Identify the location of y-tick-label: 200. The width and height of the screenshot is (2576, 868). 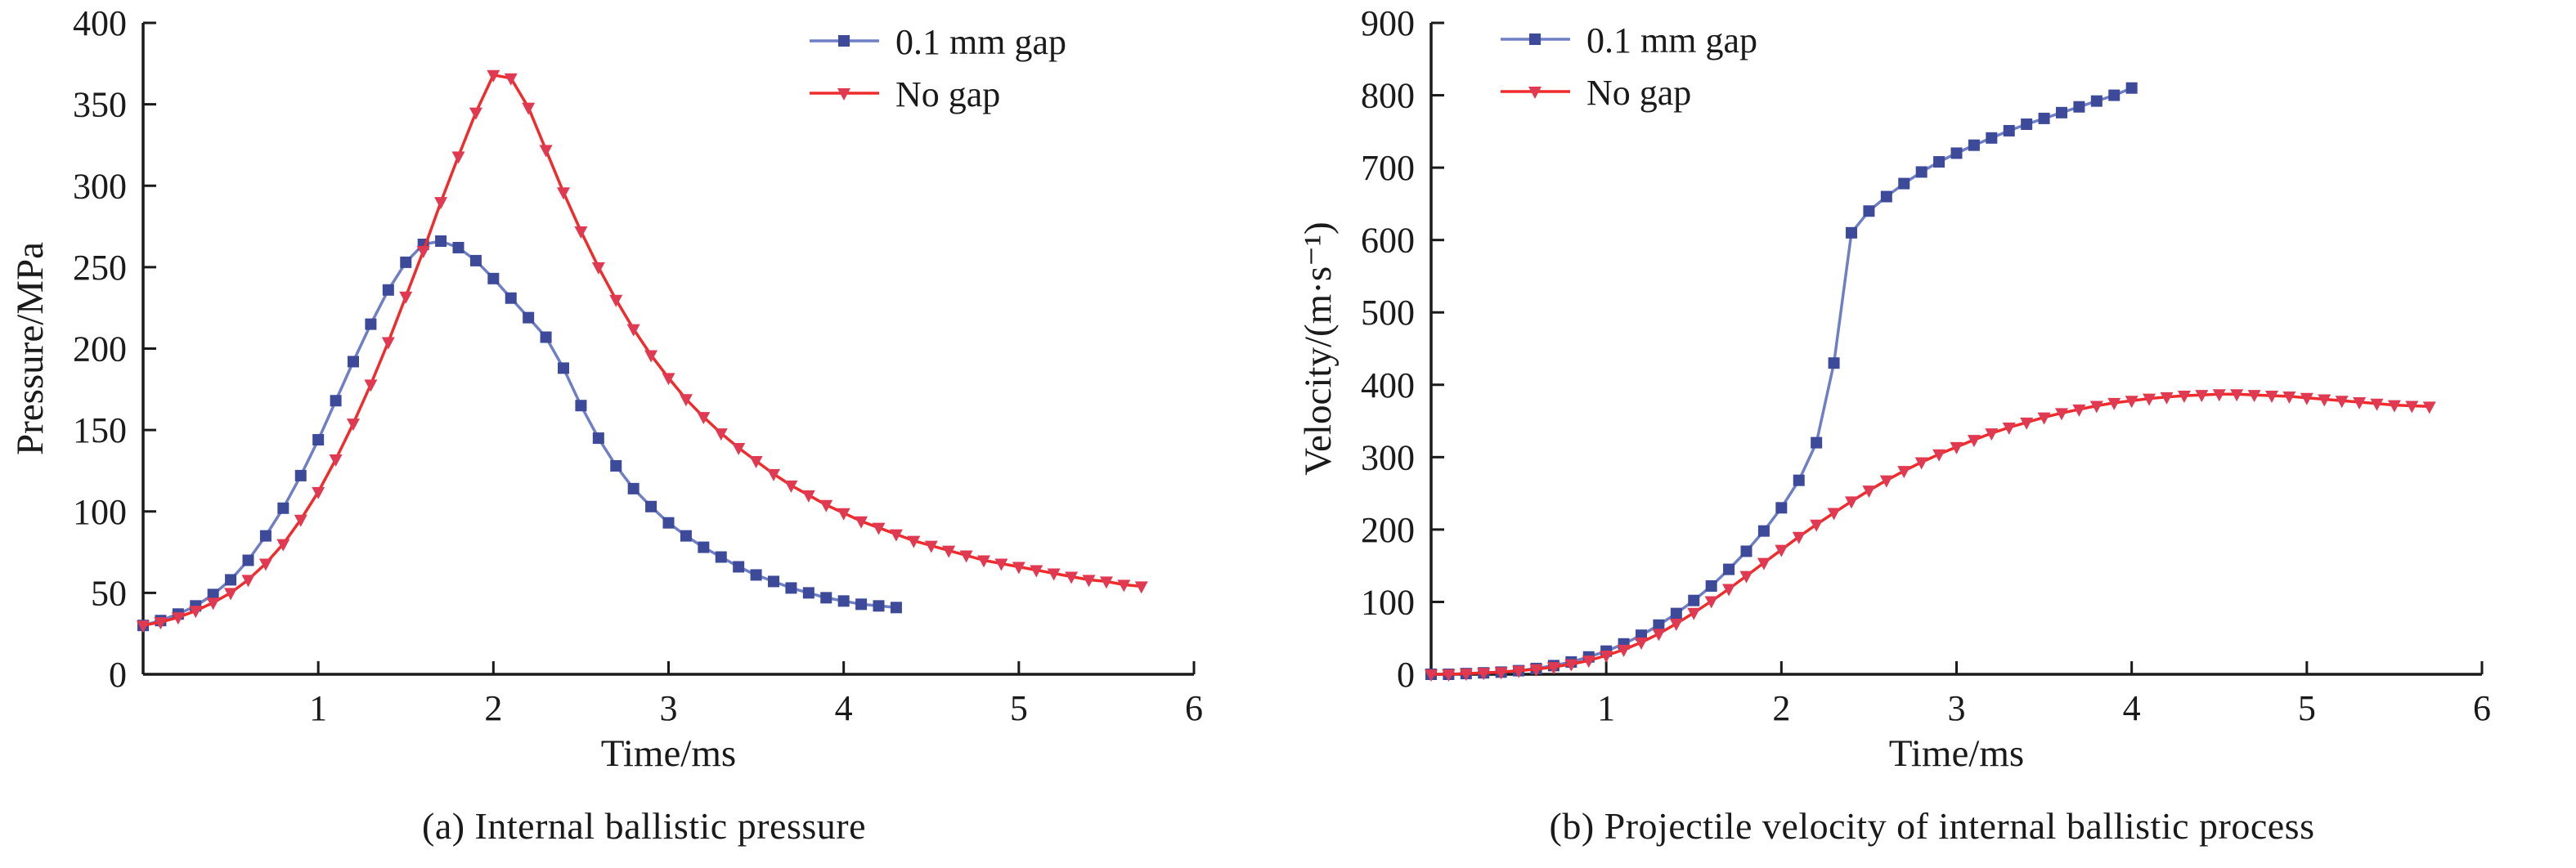
(100, 349).